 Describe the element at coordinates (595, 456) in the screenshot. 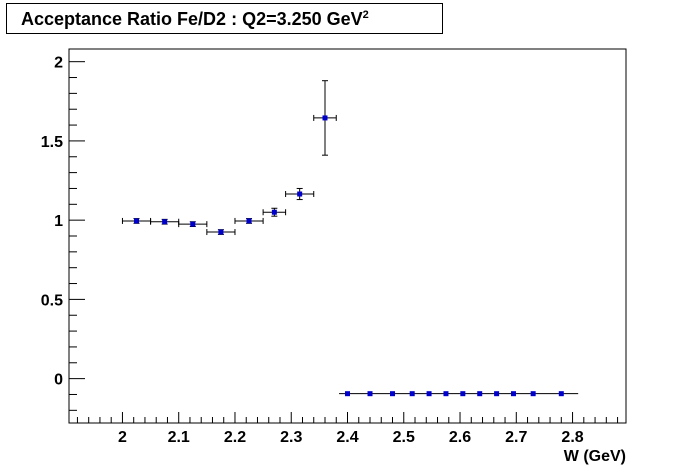

I see `x-axis-title: W (GeV)` at that location.